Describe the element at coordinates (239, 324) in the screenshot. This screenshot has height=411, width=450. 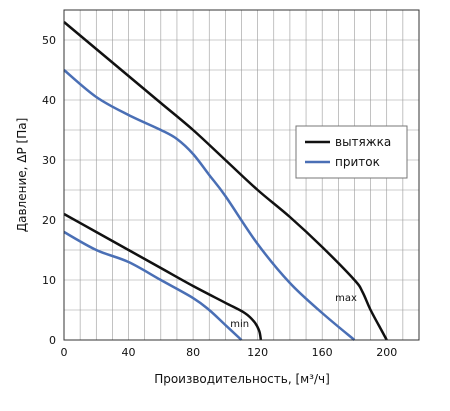
I see `curve-label-min: min` at that location.